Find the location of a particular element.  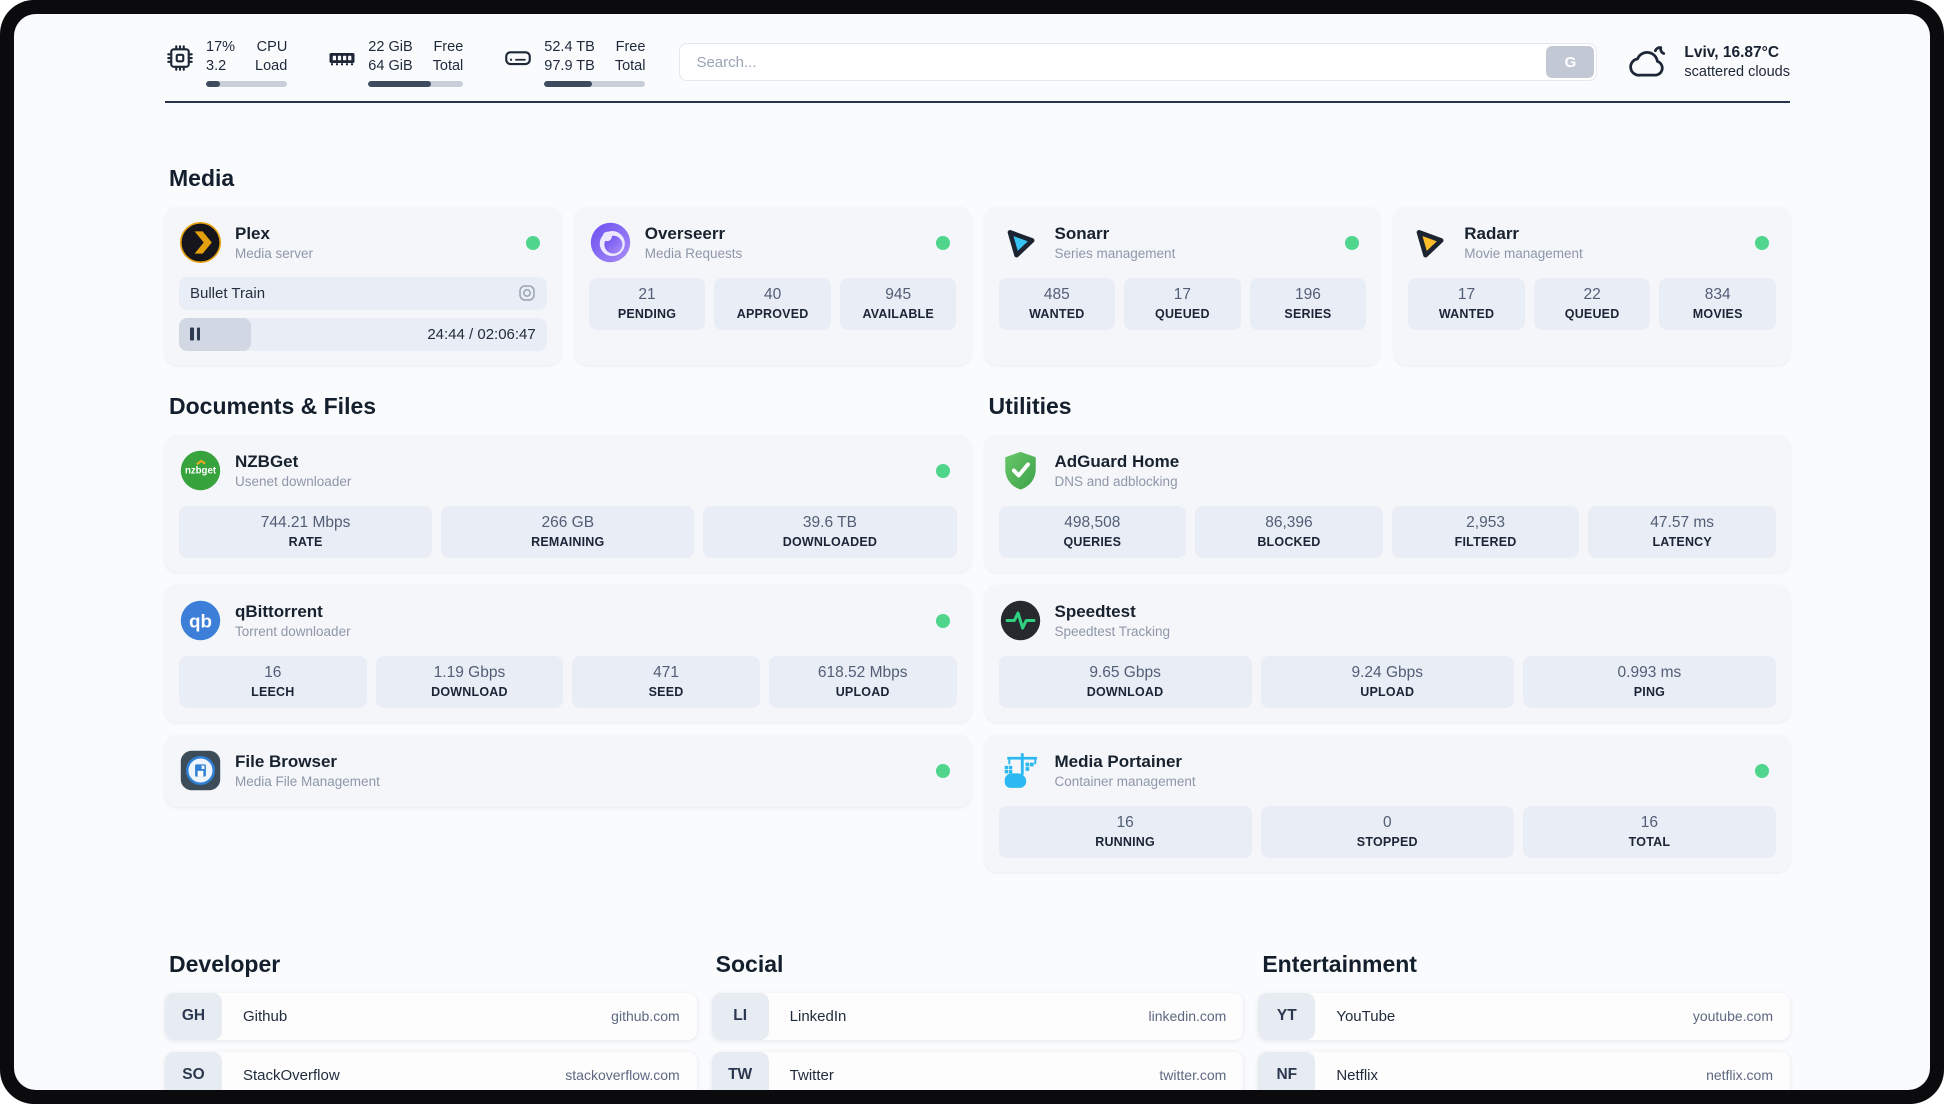

stat-blocked: 86,396 BLOCKED is located at coordinates (1289, 531).